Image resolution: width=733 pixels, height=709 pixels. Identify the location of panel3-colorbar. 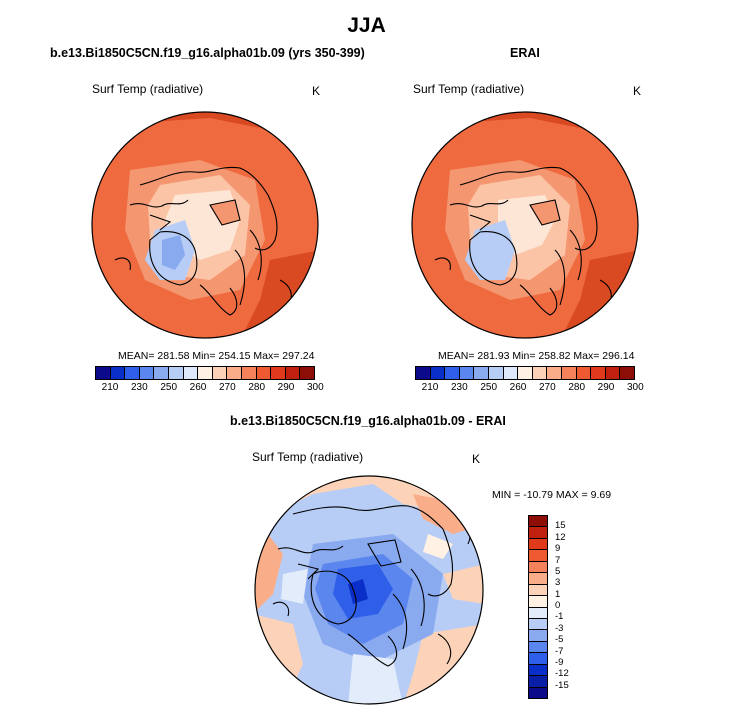
(538, 607).